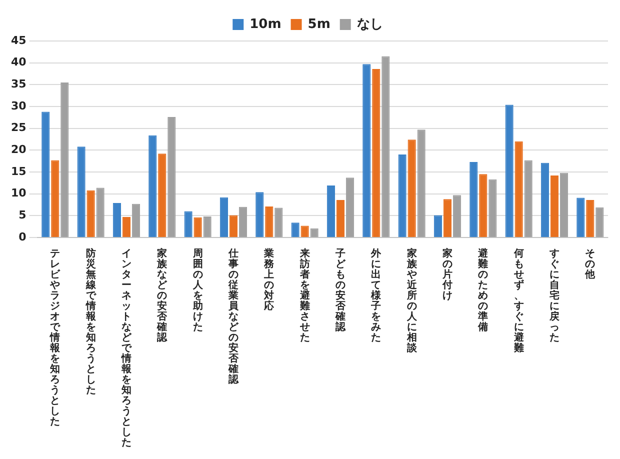 This screenshot has height=459, width=620. Describe the element at coordinates (18, 149) in the screenshot. I see `y-tick-label: 20` at that location.